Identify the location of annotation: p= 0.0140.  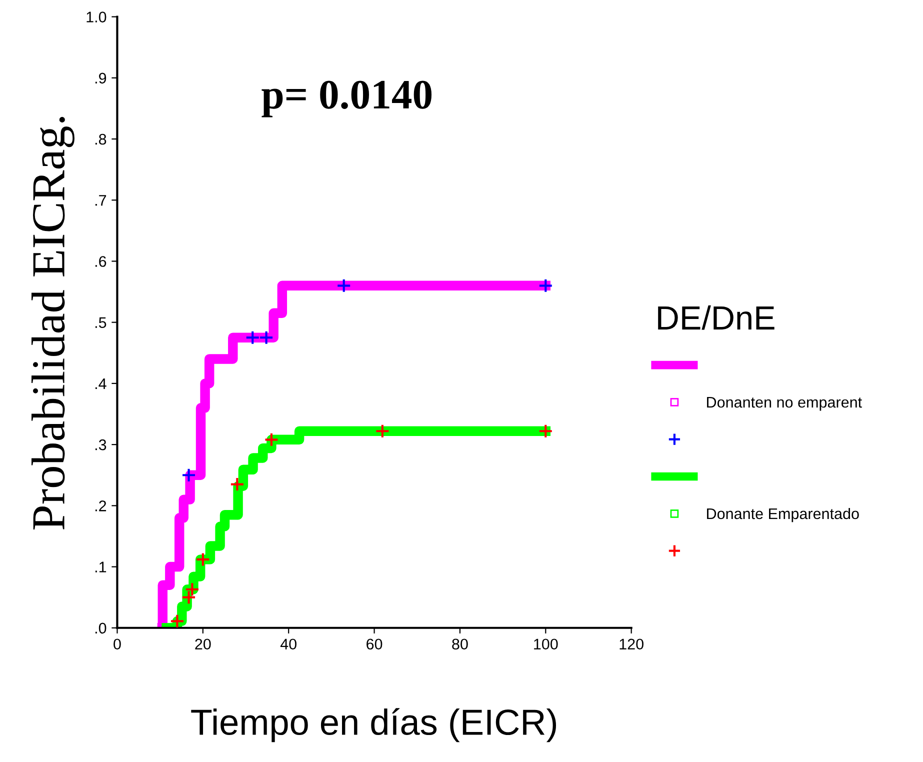
(347, 99).